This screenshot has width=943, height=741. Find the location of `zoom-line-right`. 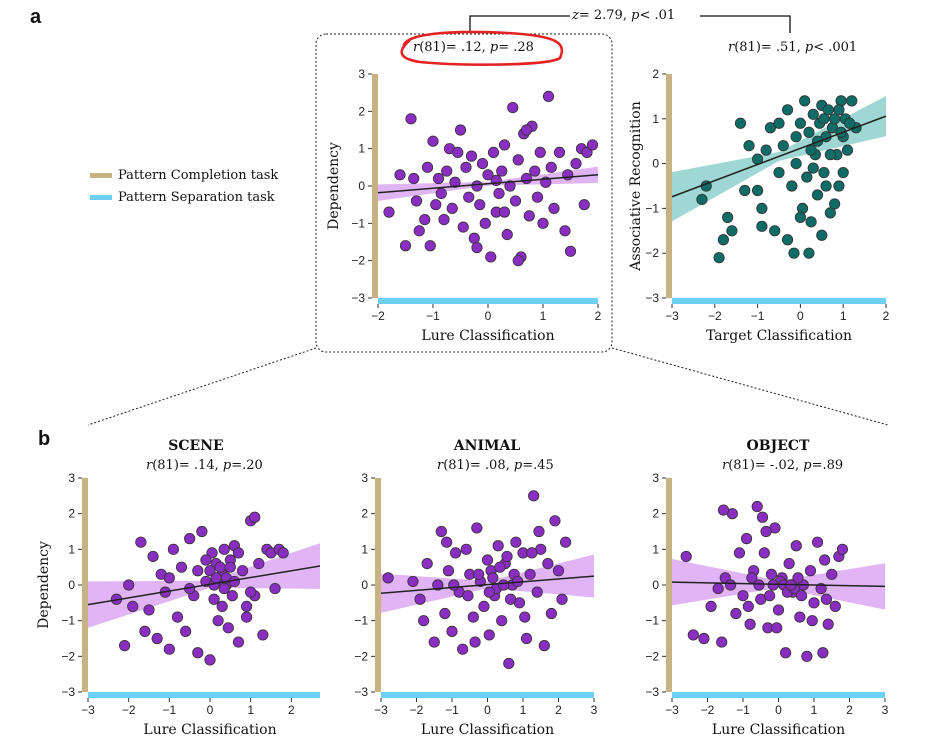

zoom-line-right is located at coordinates (750, 386).